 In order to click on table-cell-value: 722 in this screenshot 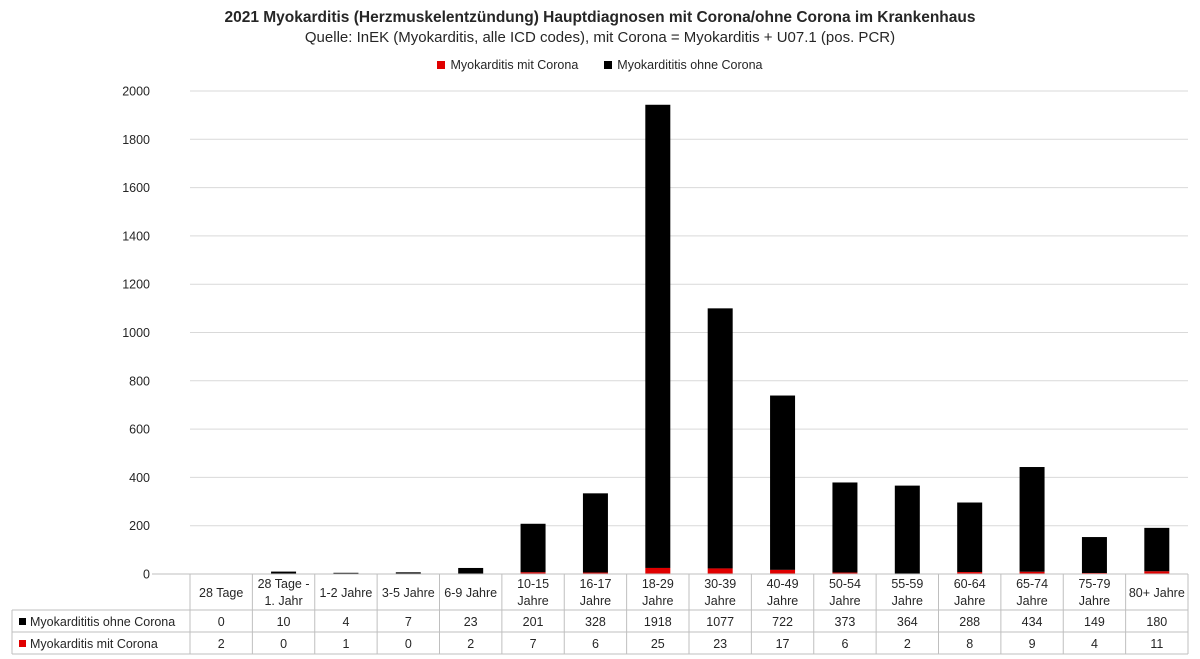, I will do `click(782, 622)`.